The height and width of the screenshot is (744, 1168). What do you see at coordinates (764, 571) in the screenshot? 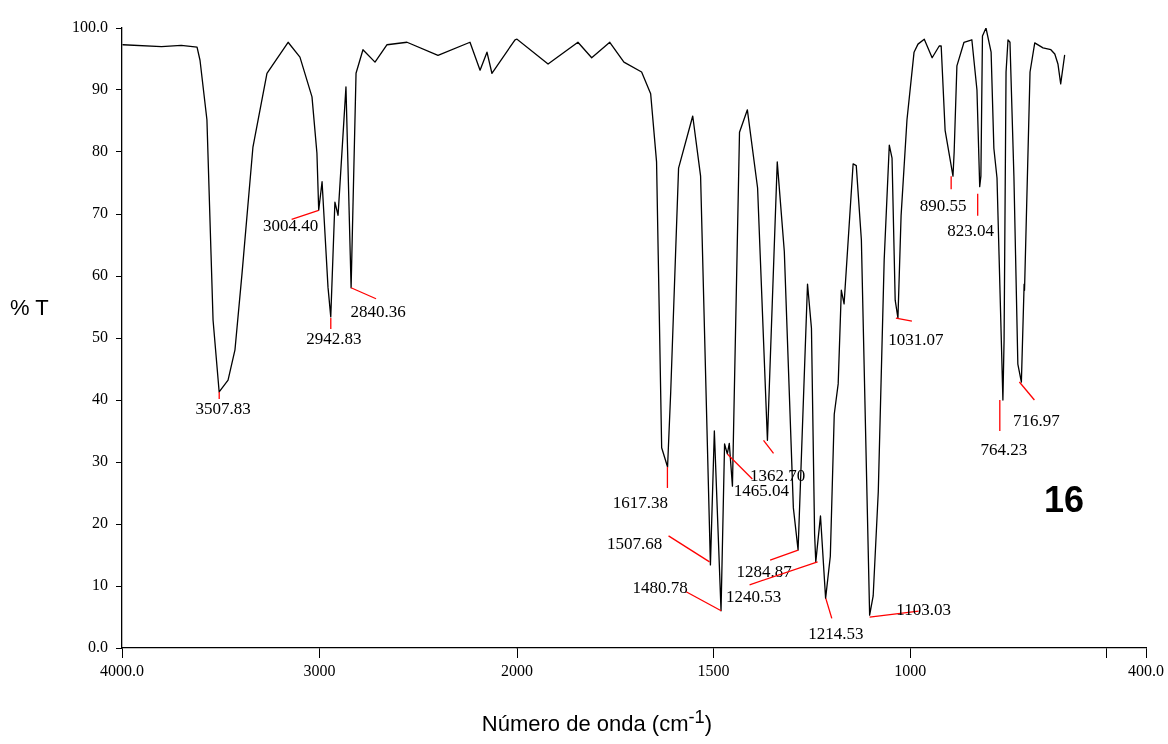
I see `annotation: 1284.87` at bounding box center [764, 571].